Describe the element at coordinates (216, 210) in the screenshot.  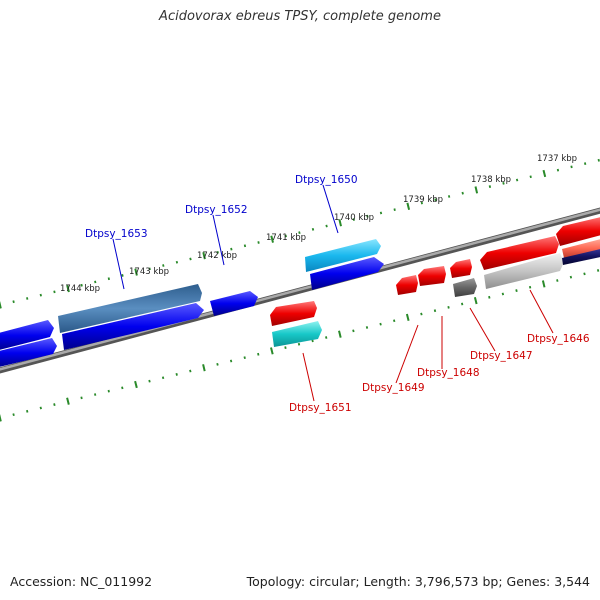
I see `gene-label-dtpsy-1652: Dtpsy_1652` at that location.